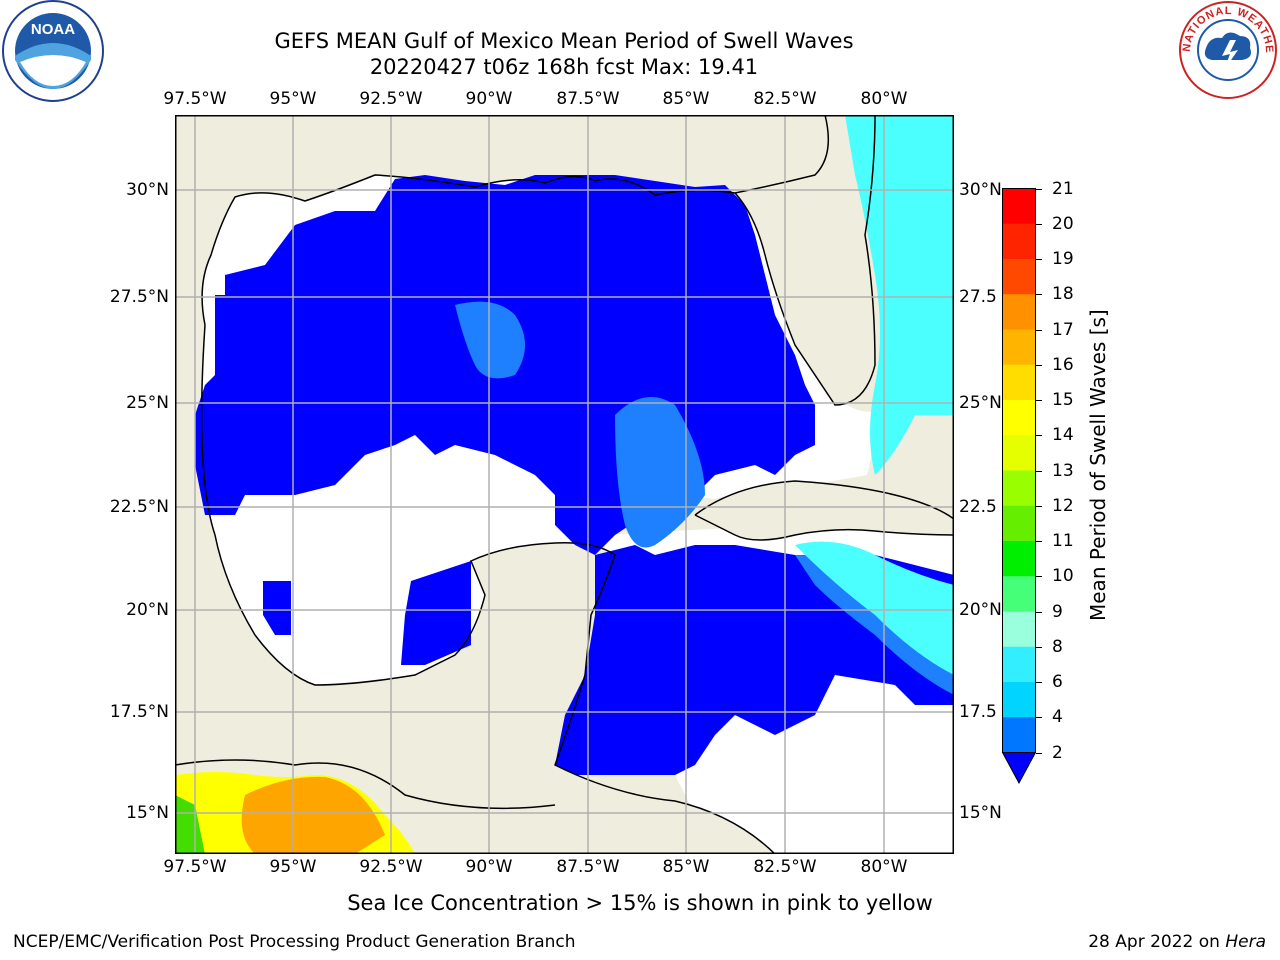  What do you see at coordinates (293, 867) in the screenshot?
I see `lon-tick-bottom: 95°W` at bounding box center [293, 867].